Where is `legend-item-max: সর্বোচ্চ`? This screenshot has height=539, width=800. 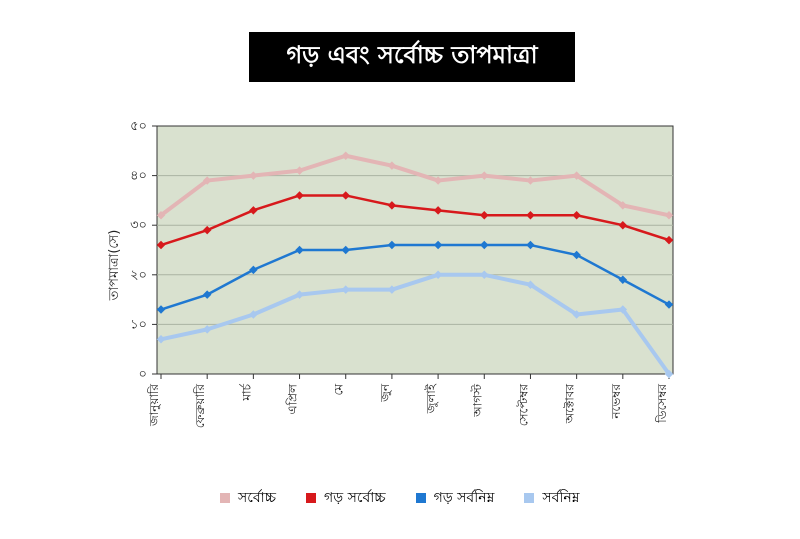
legend-item-max: সর্বোচ্চ is located at coordinates (248, 498).